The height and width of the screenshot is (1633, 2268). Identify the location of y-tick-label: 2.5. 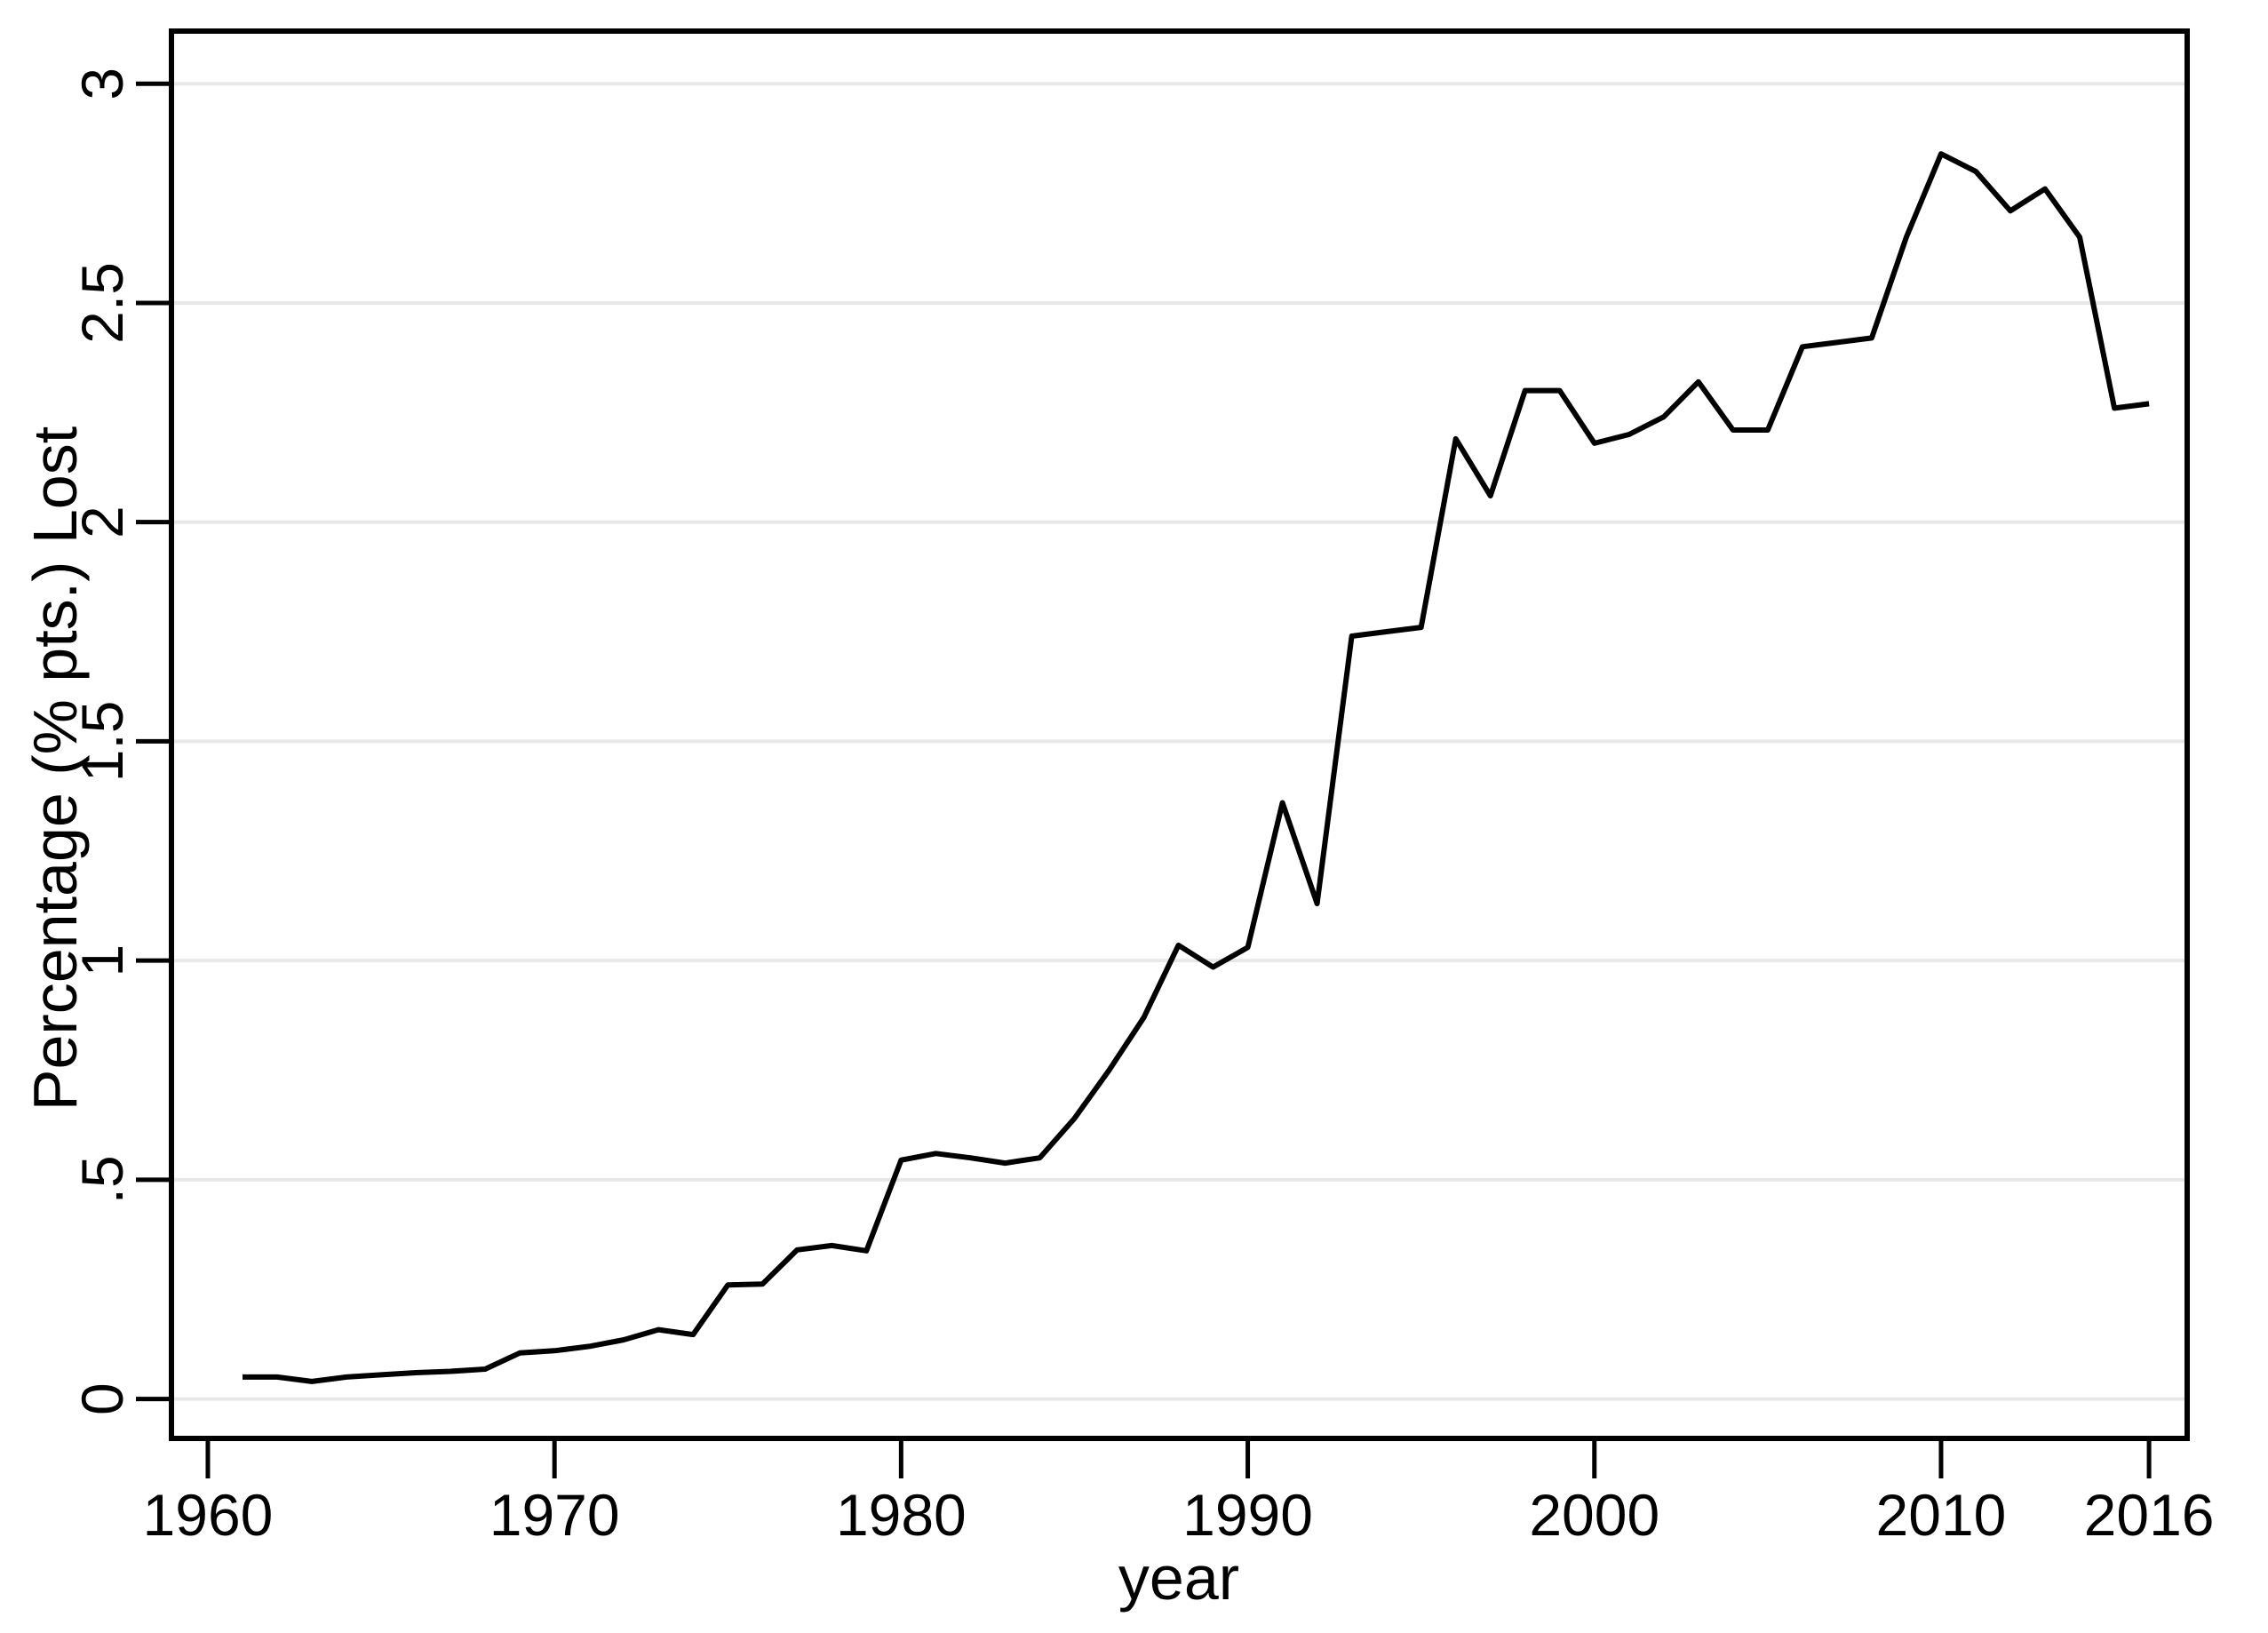
(102, 303).